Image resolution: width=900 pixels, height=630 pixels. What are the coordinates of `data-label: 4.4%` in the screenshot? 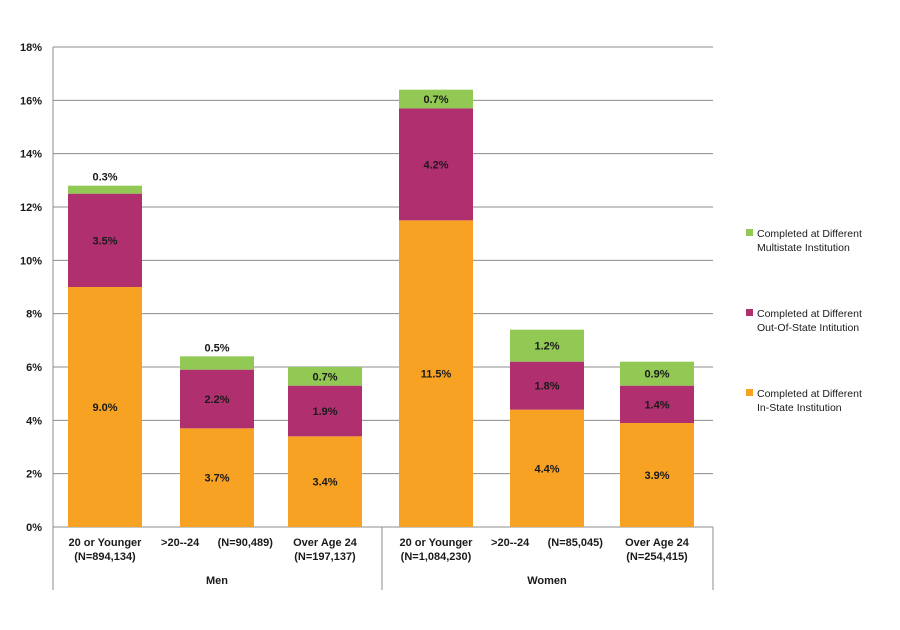 It's located at (546, 469).